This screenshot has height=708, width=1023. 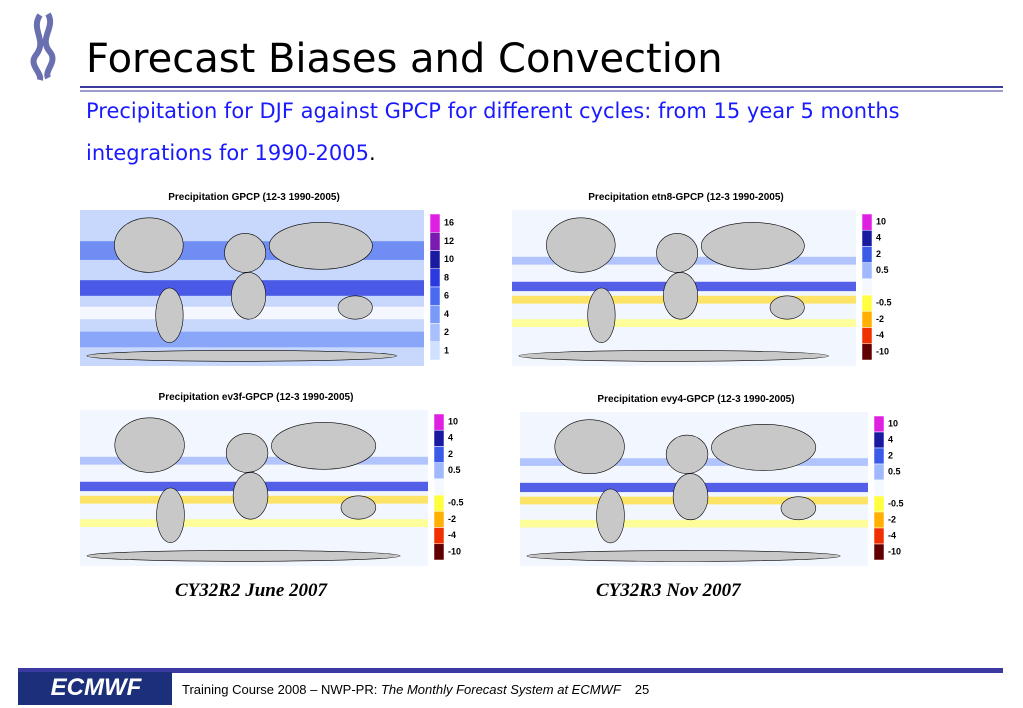 What do you see at coordinates (449, 223) in the screenshot?
I see `legend-label: 16` at bounding box center [449, 223].